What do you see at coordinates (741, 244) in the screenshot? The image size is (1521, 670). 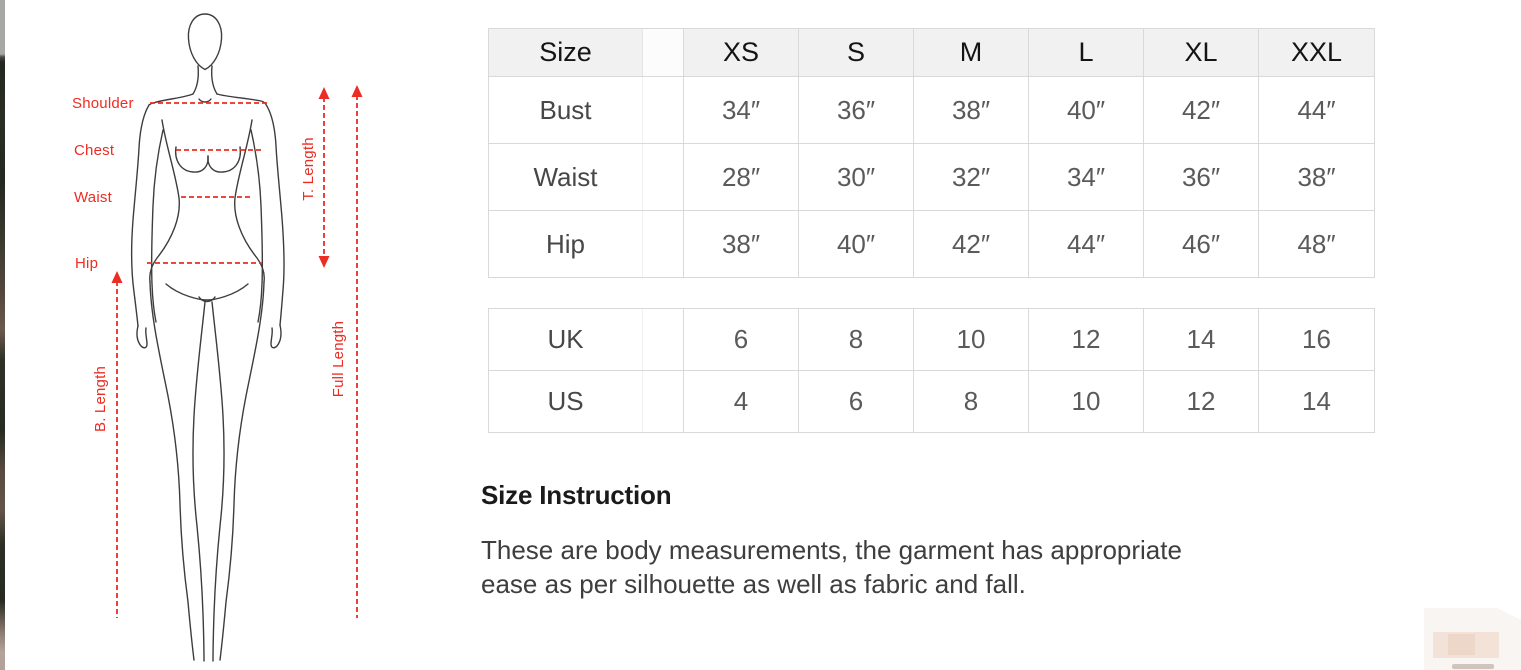 I see `hip-xs-cell: 38″` at bounding box center [741, 244].